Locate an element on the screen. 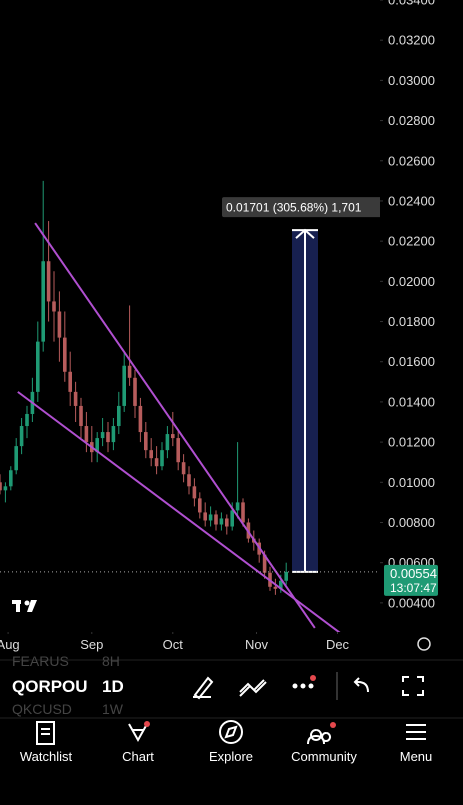 The height and width of the screenshot is (805, 463). nav-icons is located at coordinates (231, 732).